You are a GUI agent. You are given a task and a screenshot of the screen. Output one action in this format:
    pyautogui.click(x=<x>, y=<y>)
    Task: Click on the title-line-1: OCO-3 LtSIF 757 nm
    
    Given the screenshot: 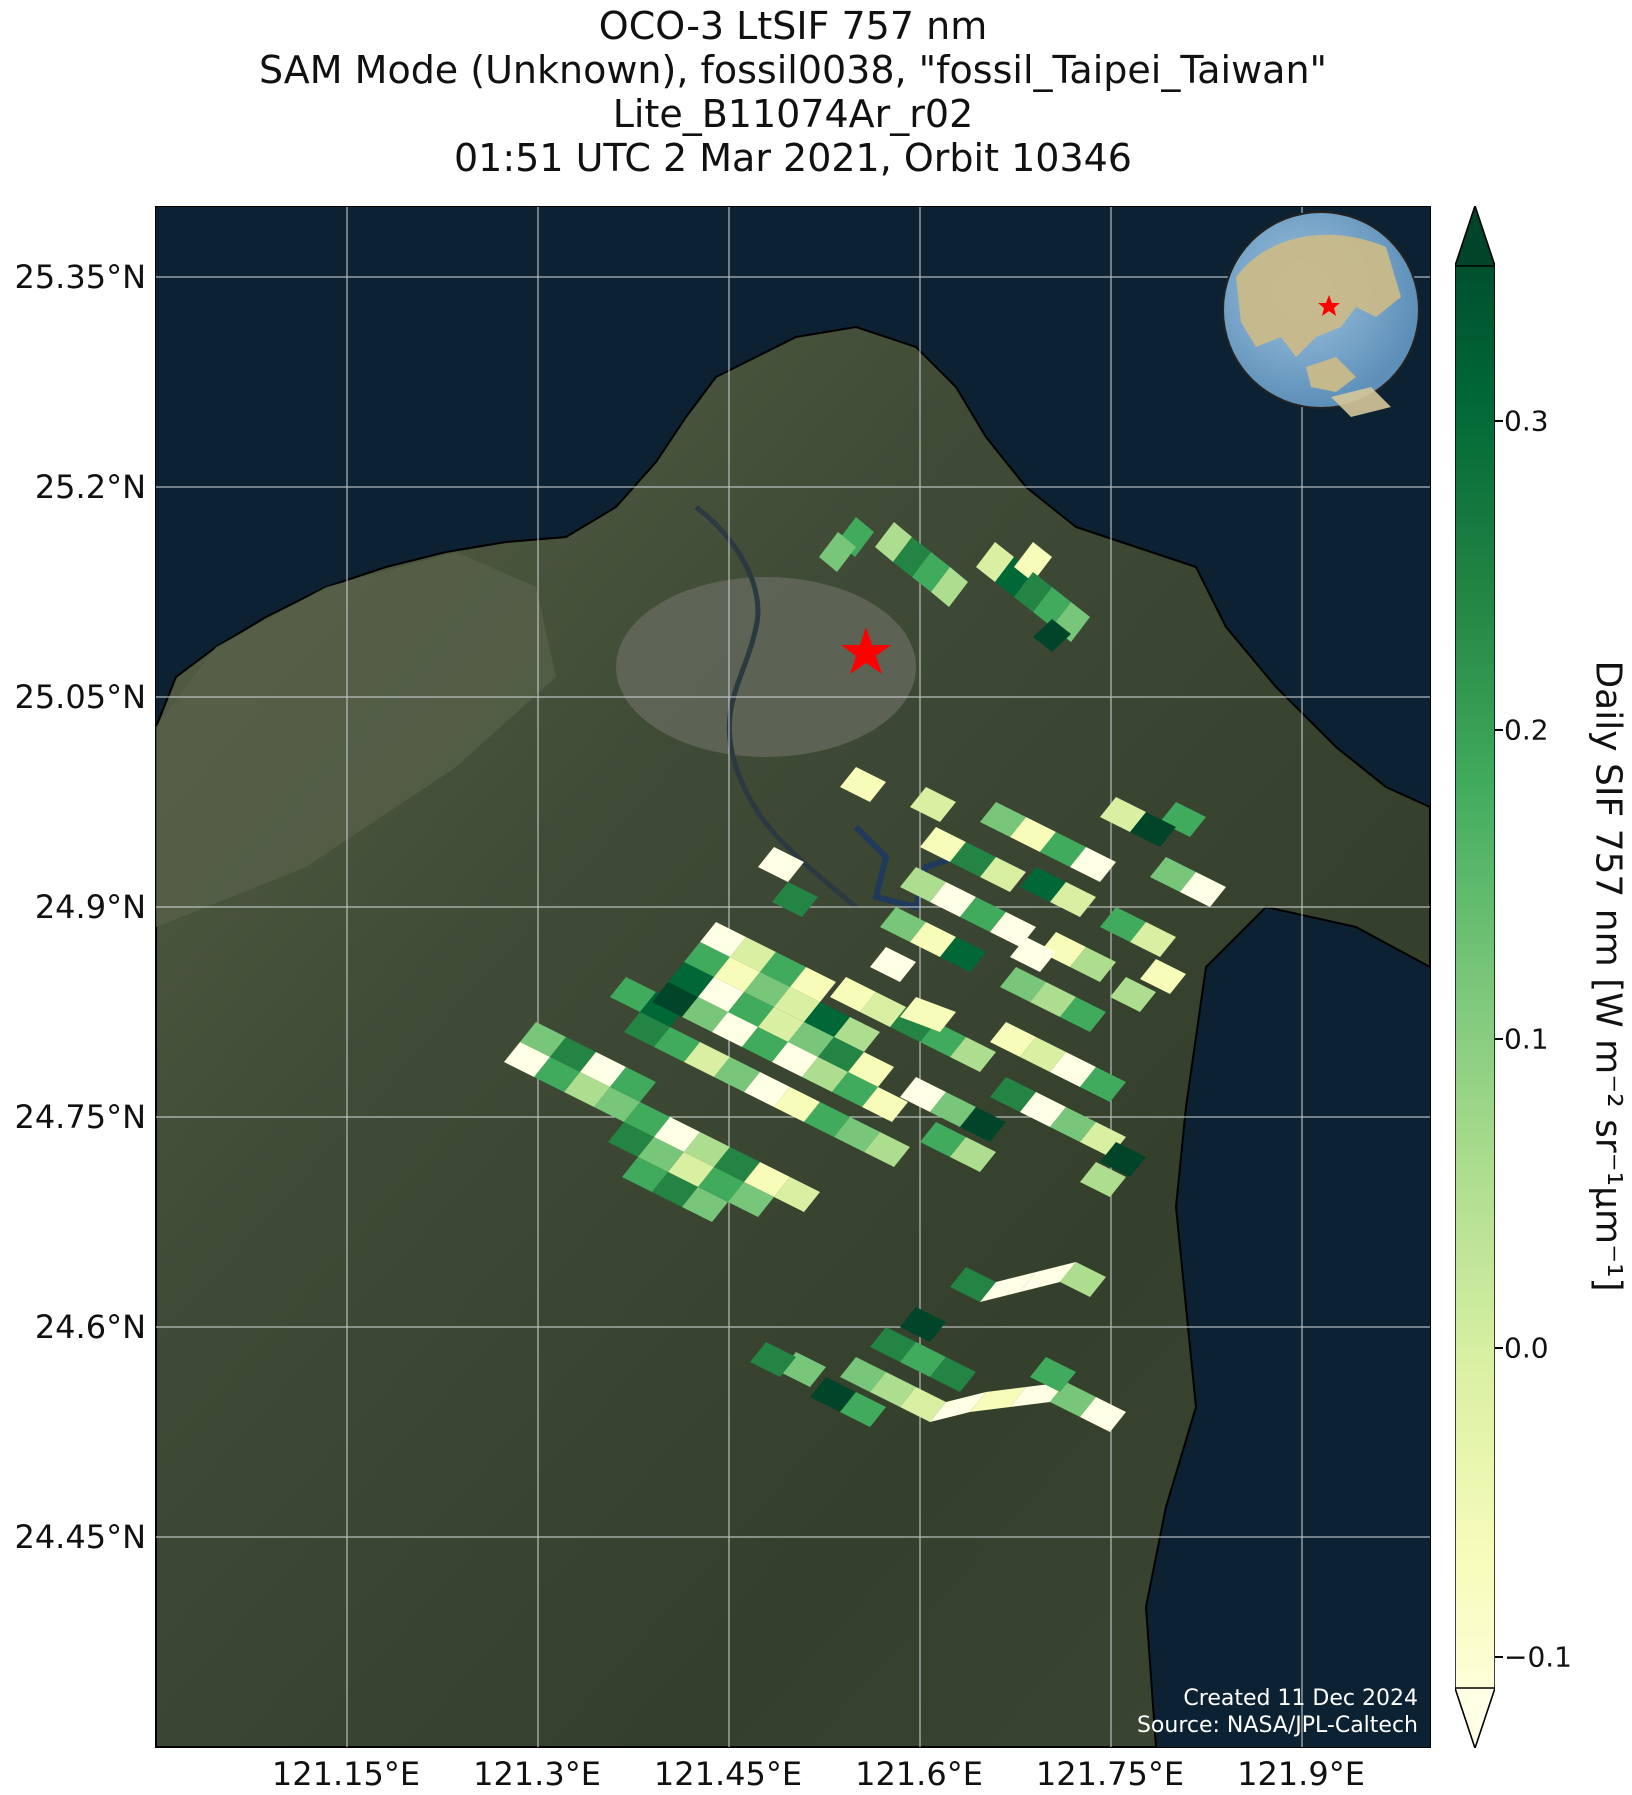 What is the action you would take?
    pyautogui.click(x=793, y=26)
    